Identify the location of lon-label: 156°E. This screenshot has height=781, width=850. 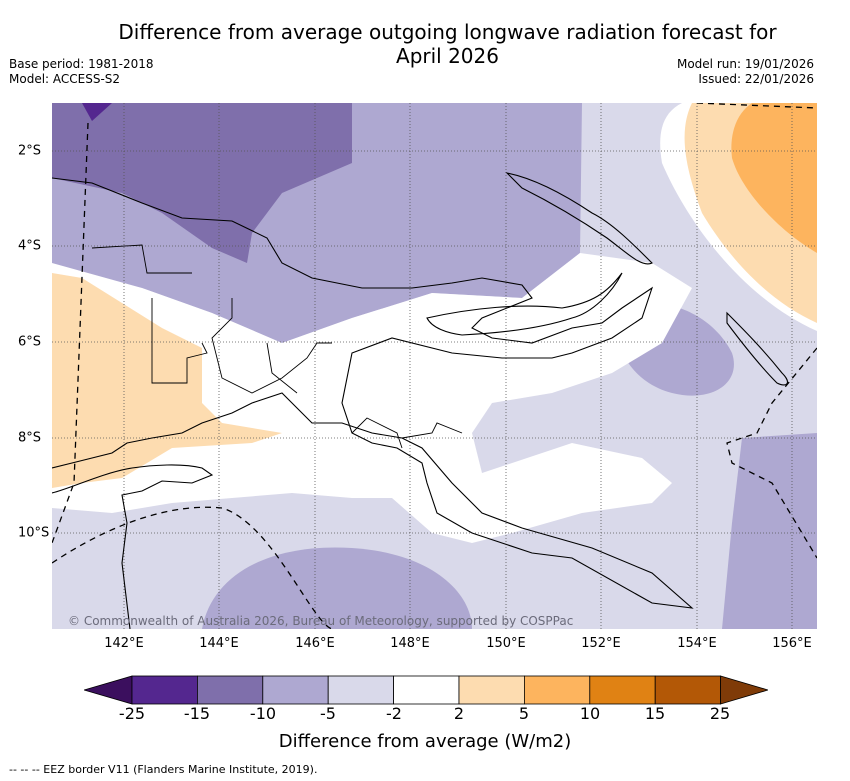
(792, 643).